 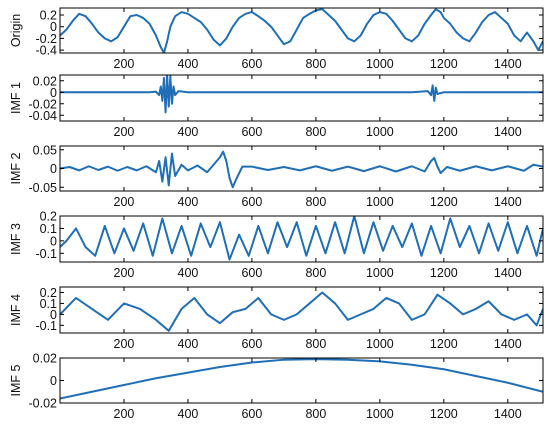 I want to click on axes-frame-origin, so click(x=301, y=30).